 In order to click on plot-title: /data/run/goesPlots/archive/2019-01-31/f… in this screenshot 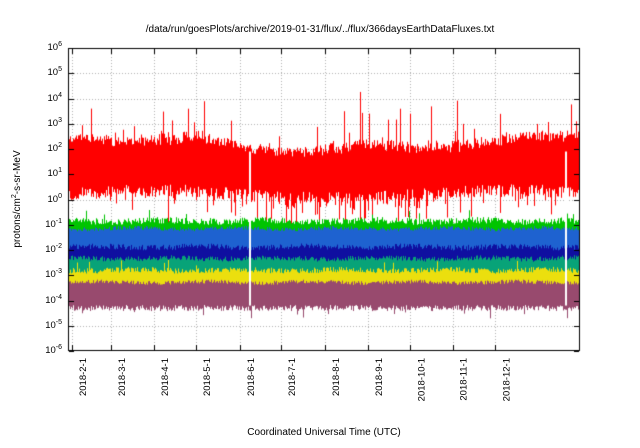, I will do `click(320, 29)`.